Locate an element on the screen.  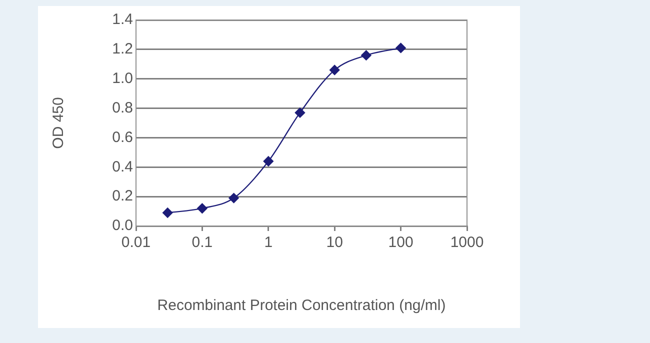
y-tick-label: 1.0 is located at coordinates (122, 78).